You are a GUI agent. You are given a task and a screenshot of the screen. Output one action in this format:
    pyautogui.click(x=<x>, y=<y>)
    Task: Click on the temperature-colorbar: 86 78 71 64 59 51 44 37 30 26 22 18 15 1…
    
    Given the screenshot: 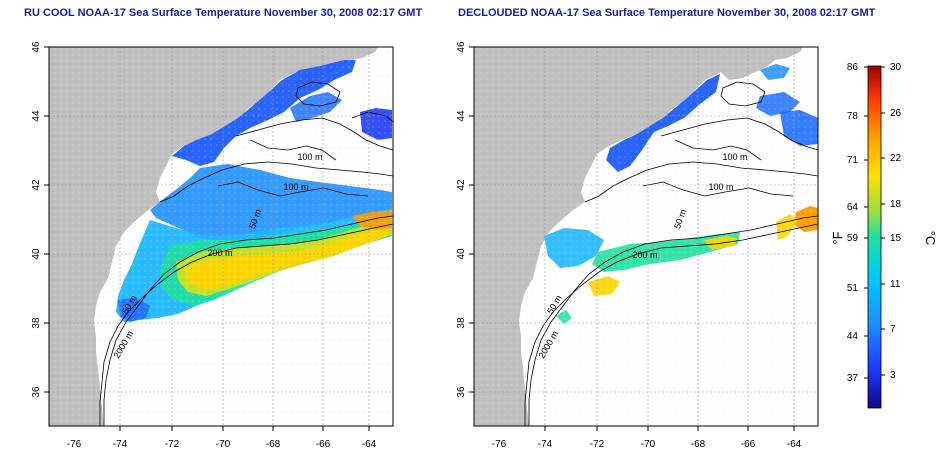 What is the action you would take?
    pyautogui.click(x=884, y=235)
    